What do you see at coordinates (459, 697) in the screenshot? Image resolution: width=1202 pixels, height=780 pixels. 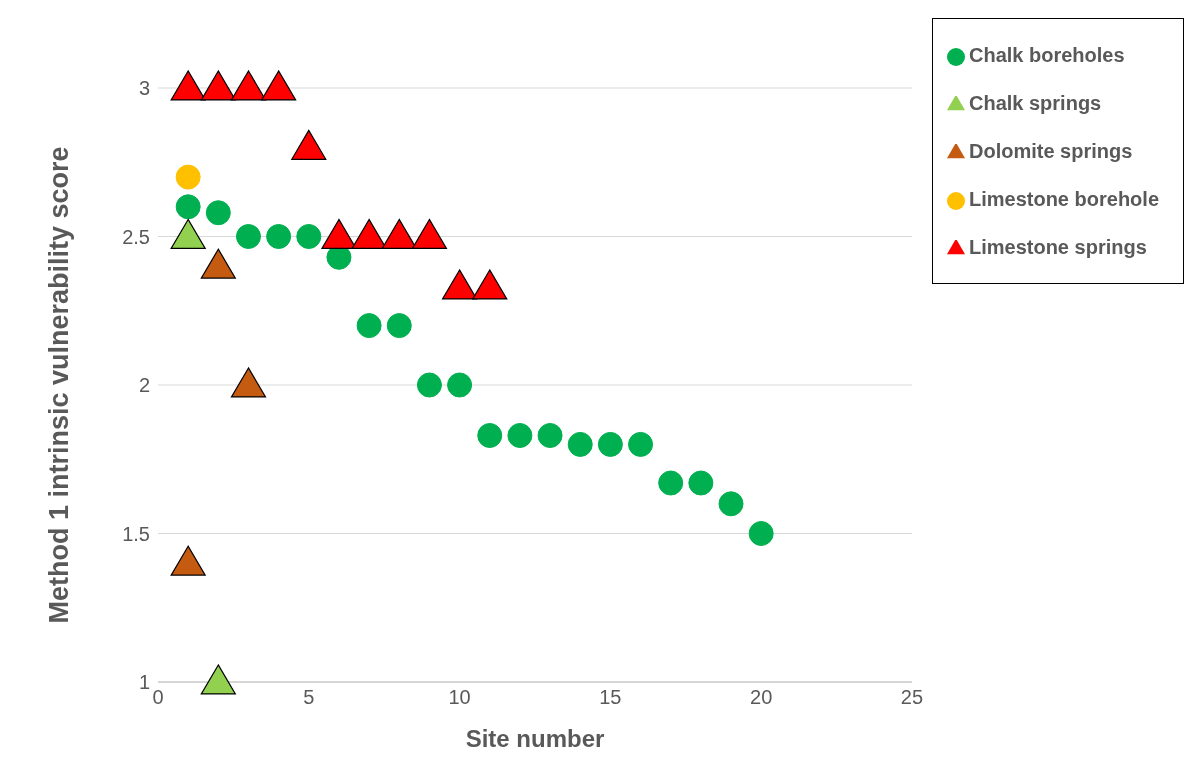 I see `x-tick-label: 10` at bounding box center [459, 697].